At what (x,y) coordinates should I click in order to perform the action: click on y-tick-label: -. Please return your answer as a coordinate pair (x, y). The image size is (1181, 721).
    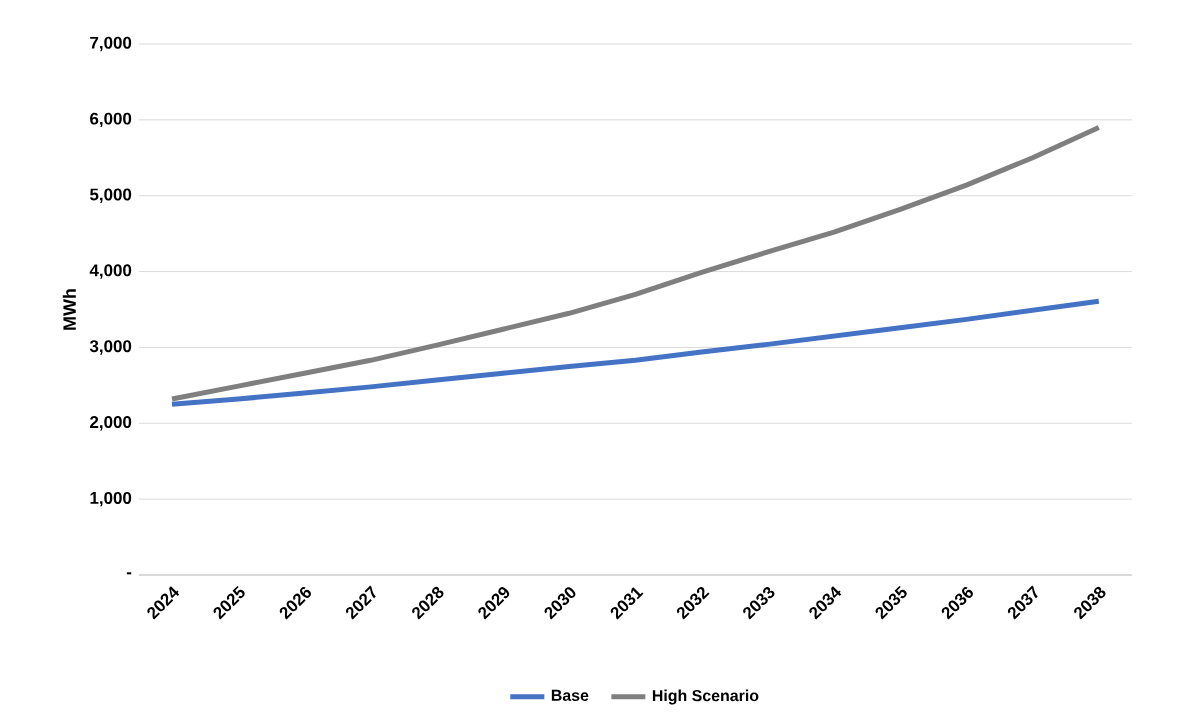
    Looking at the image, I should click on (129, 573).